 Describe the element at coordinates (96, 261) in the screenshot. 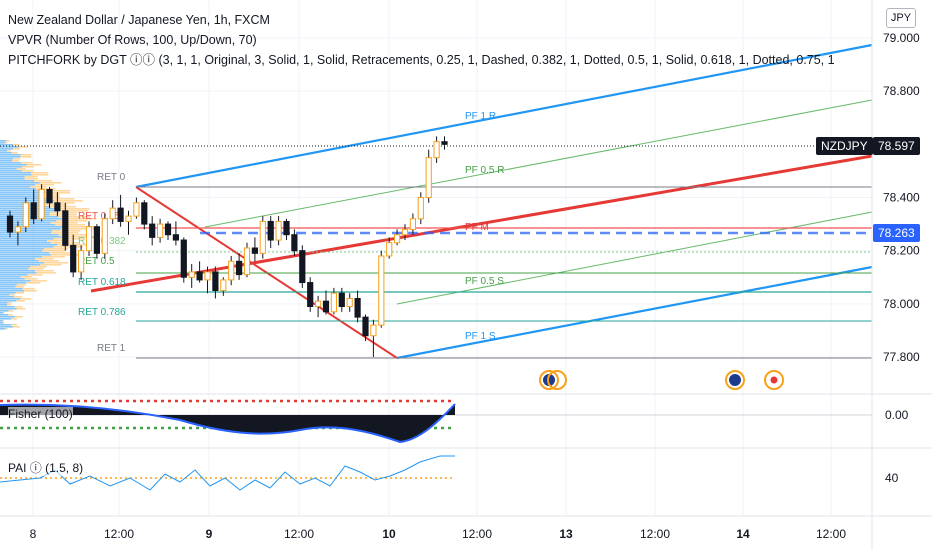

I see `ret-05-label: RET 0.5` at that location.